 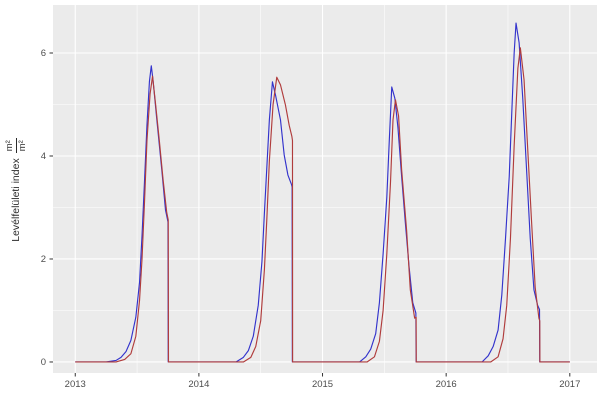 What do you see at coordinates (75, 384) in the screenshot?
I see `x-tick-label-2013: 2013` at bounding box center [75, 384].